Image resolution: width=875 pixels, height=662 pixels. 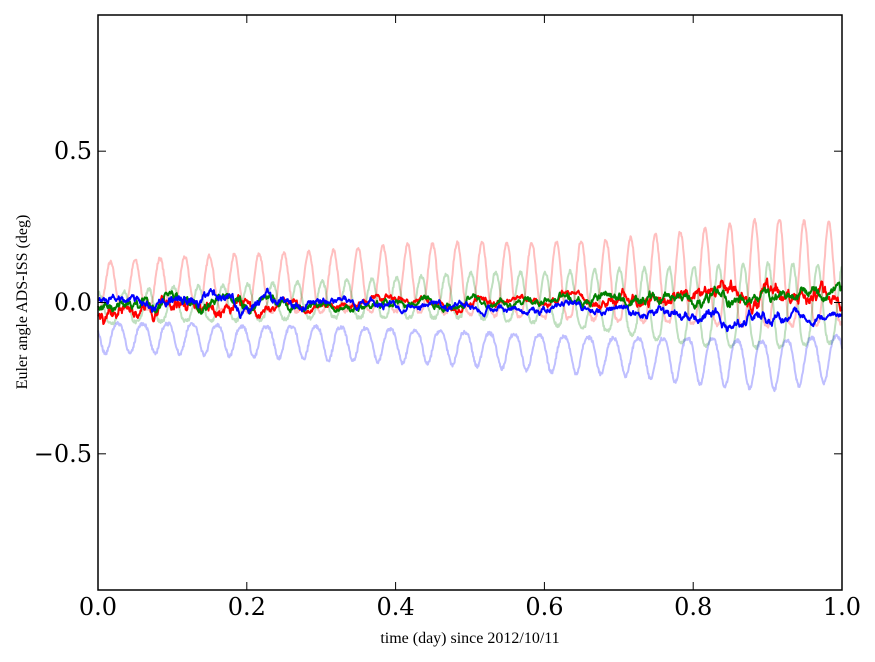 I want to click on x-tick-label: 0.0, so click(x=98, y=607).